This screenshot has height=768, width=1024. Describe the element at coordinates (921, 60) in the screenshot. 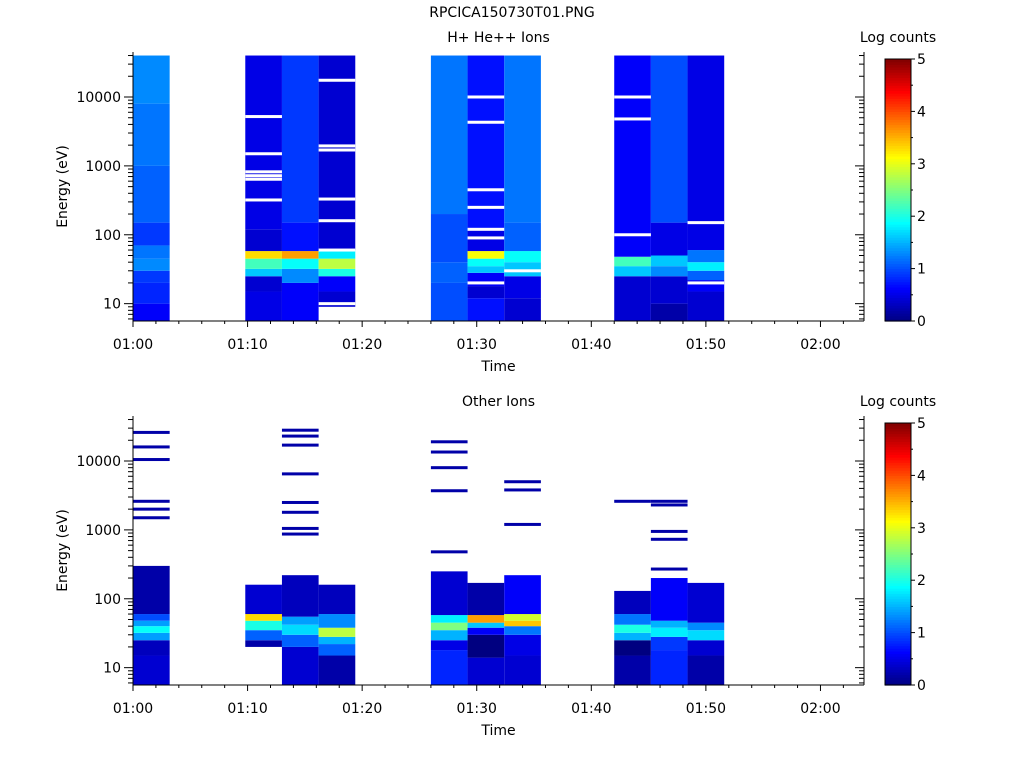

I see `colorbar-tick-label: 5` at that location.